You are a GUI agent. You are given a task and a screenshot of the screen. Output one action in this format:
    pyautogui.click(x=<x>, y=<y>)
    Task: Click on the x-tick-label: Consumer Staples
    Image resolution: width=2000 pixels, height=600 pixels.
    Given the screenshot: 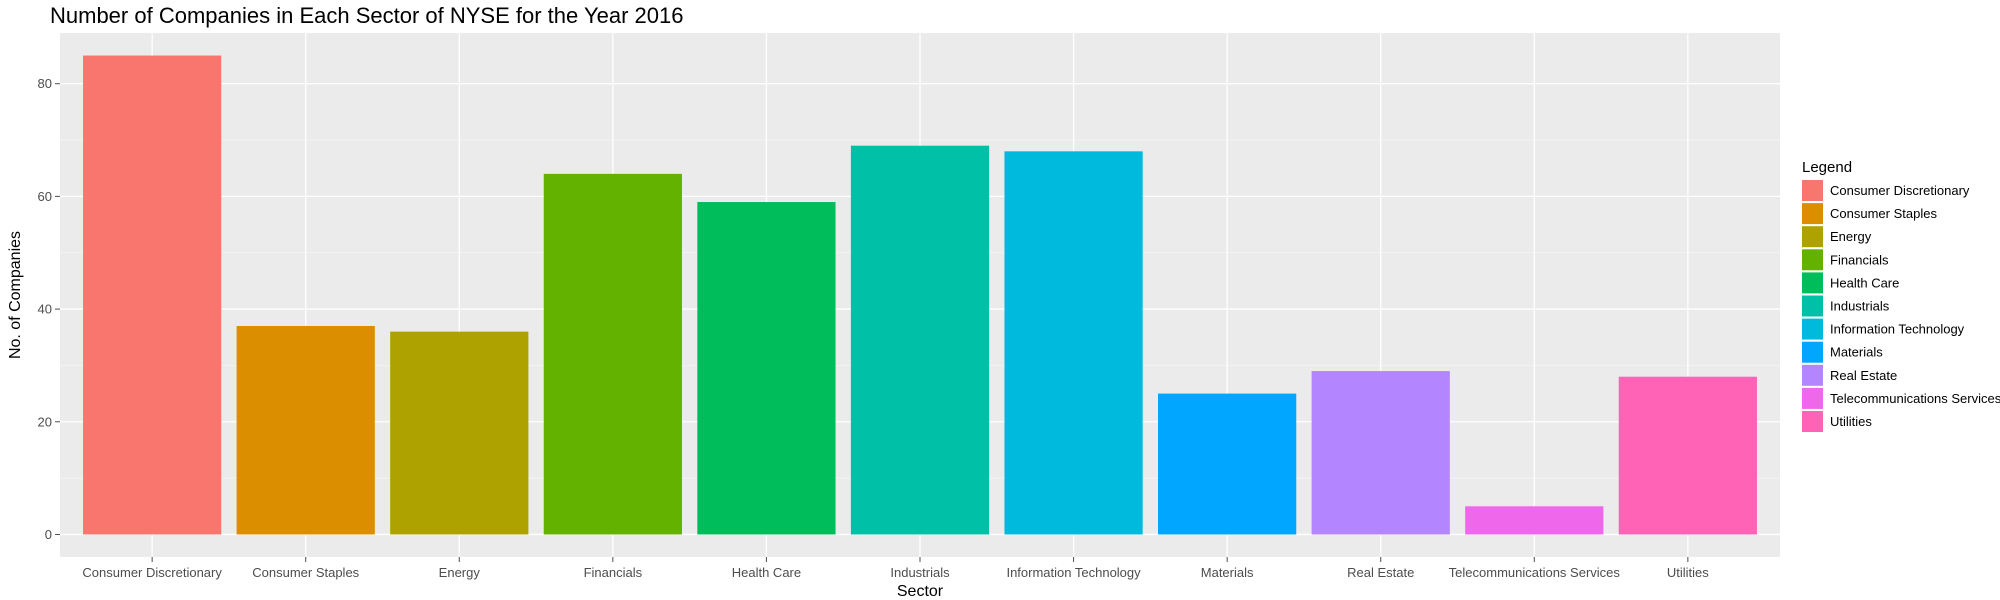 What is the action you would take?
    pyautogui.click(x=305, y=572)
    